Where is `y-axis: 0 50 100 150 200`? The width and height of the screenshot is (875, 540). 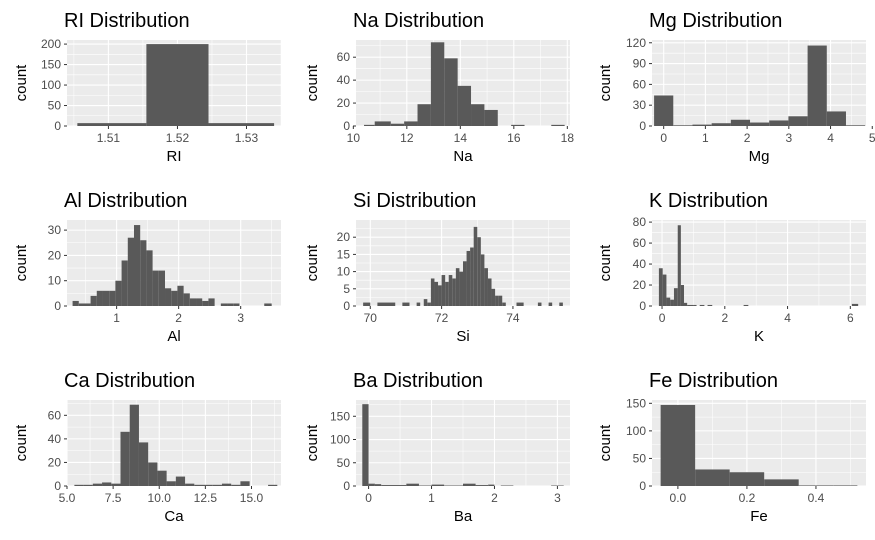 y-axis: 0 50 100 150 200 is located at coordinates (54, 85).